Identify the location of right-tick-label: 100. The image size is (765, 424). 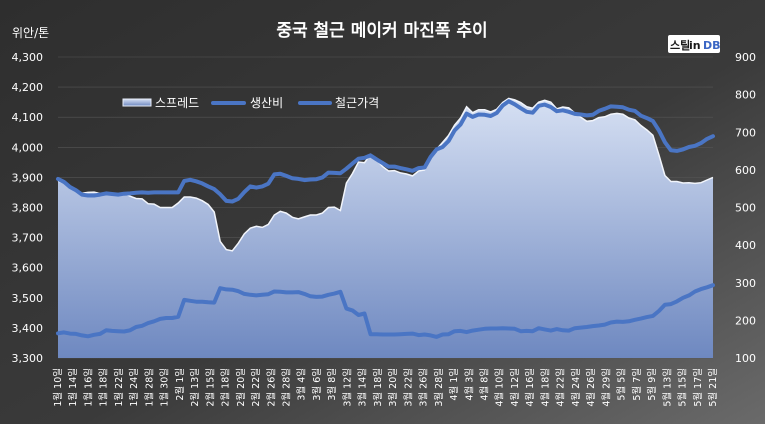
(745, 358).